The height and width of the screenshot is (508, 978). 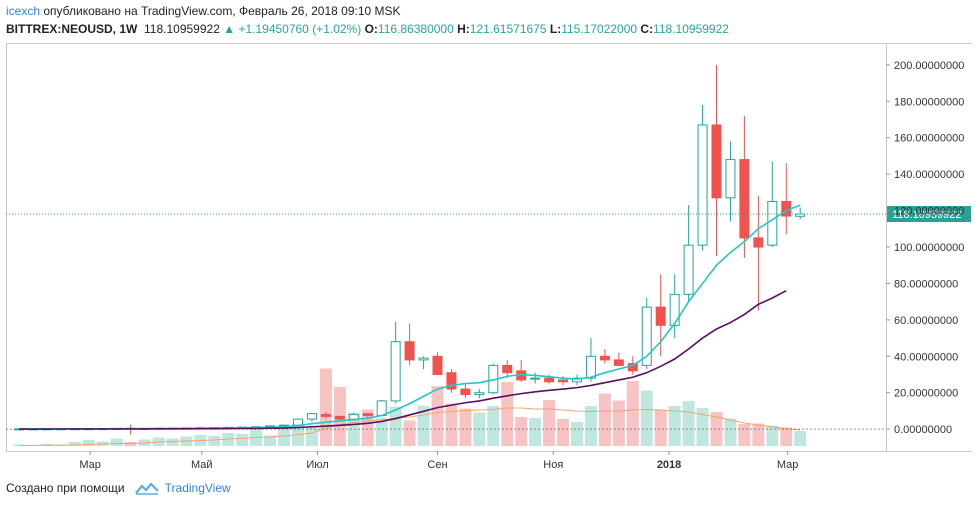 I want to click on x-tick-label: Май, so click(x=202, y=465).